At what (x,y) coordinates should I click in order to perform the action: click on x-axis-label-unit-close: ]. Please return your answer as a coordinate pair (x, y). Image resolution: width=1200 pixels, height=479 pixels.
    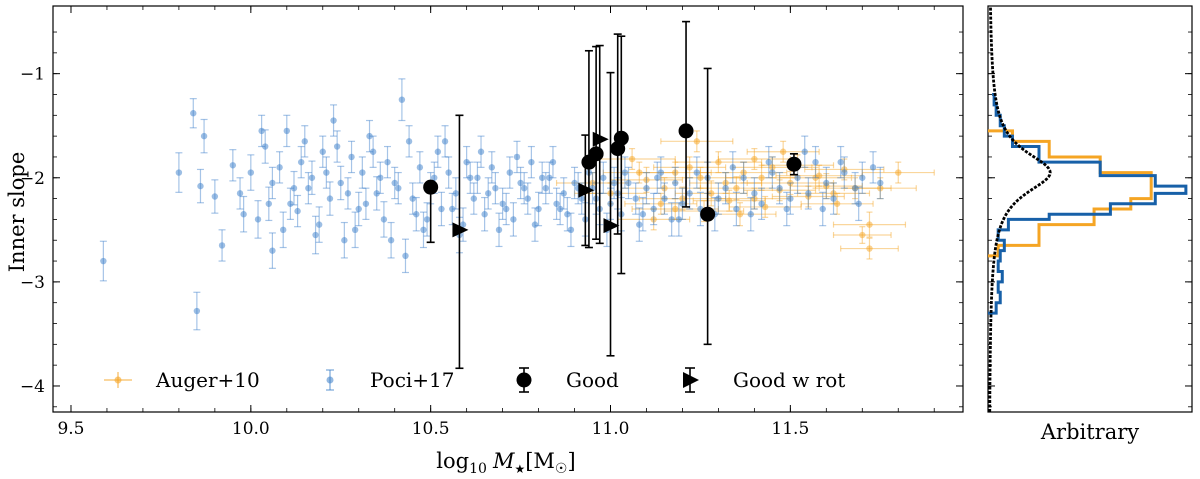
    Looking at the image, I should click on (571, 461).